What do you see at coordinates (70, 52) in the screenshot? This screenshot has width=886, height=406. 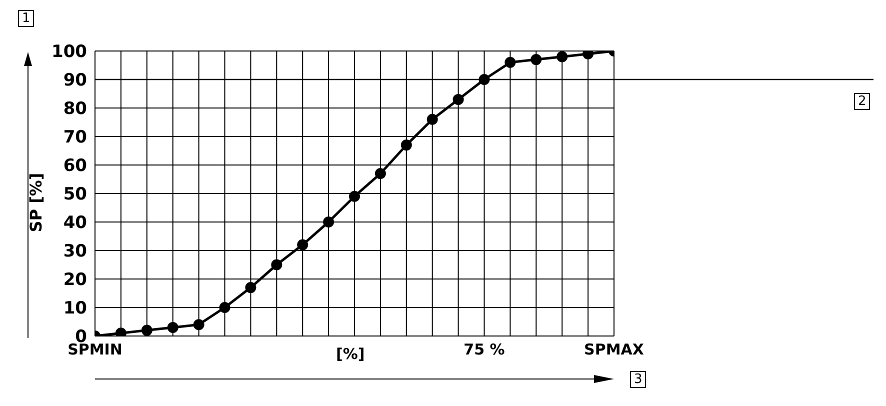 I see `y-tick-label: 100` at bounding box center [70, 52].